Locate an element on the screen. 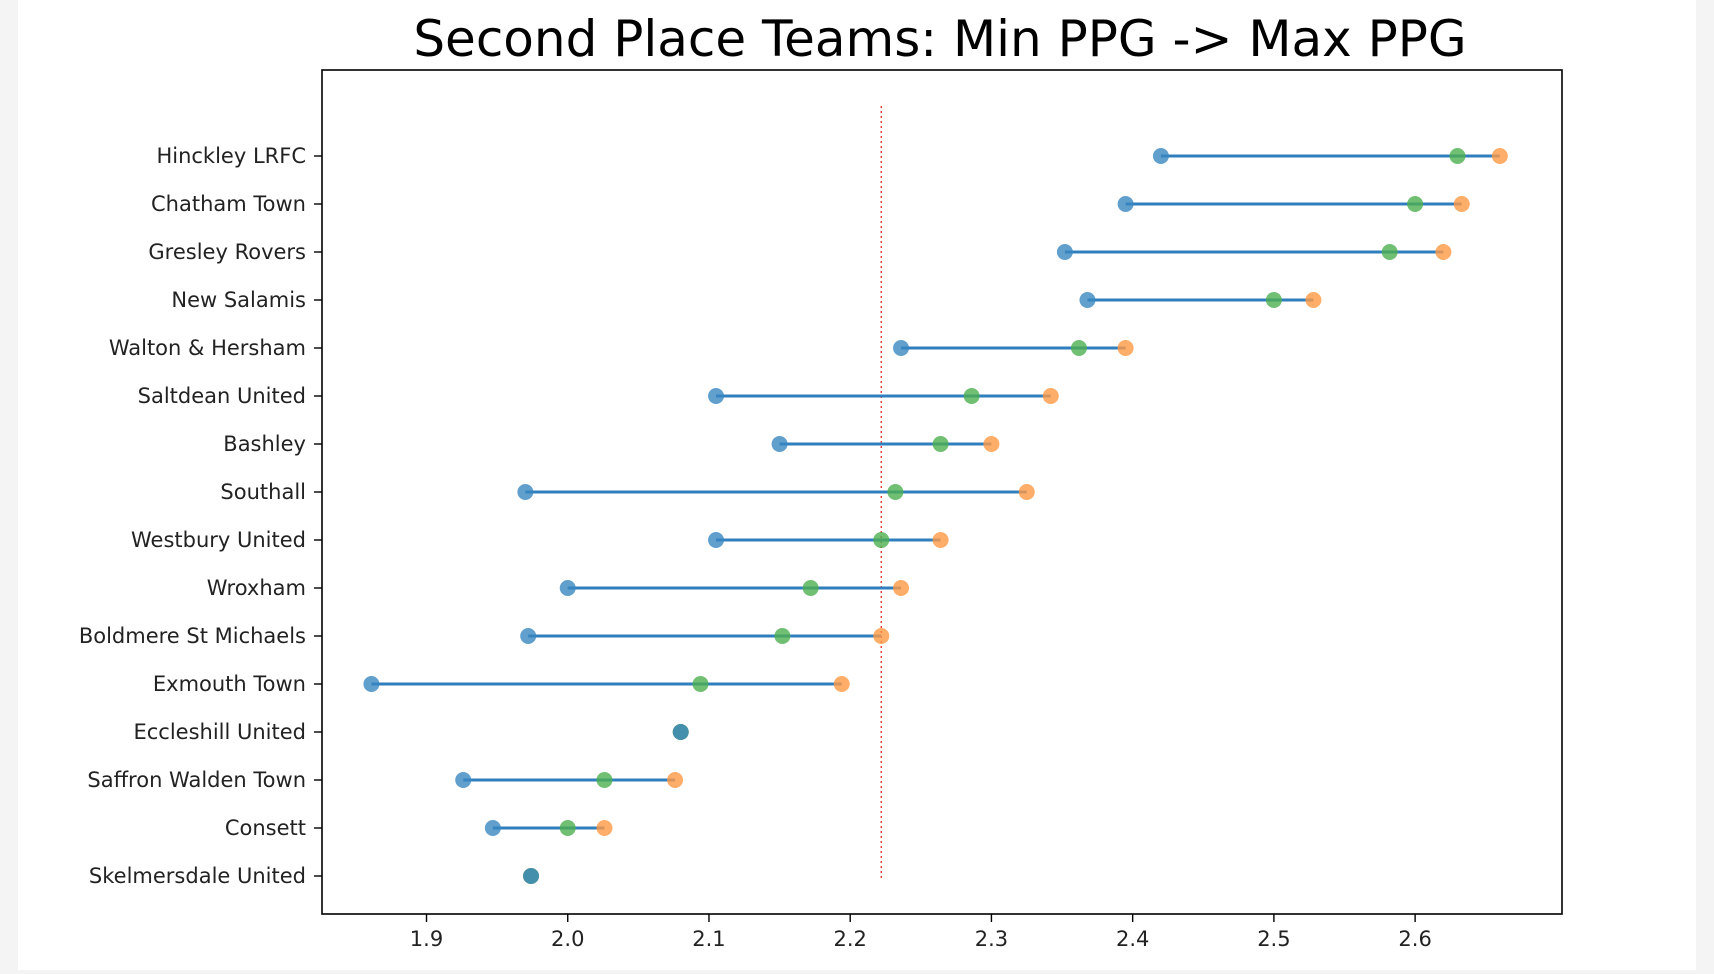 Image resolution: width=1714 pixels, height=974 pixels. y-tick-label: Westbury United is located at coordinates (218, 540).